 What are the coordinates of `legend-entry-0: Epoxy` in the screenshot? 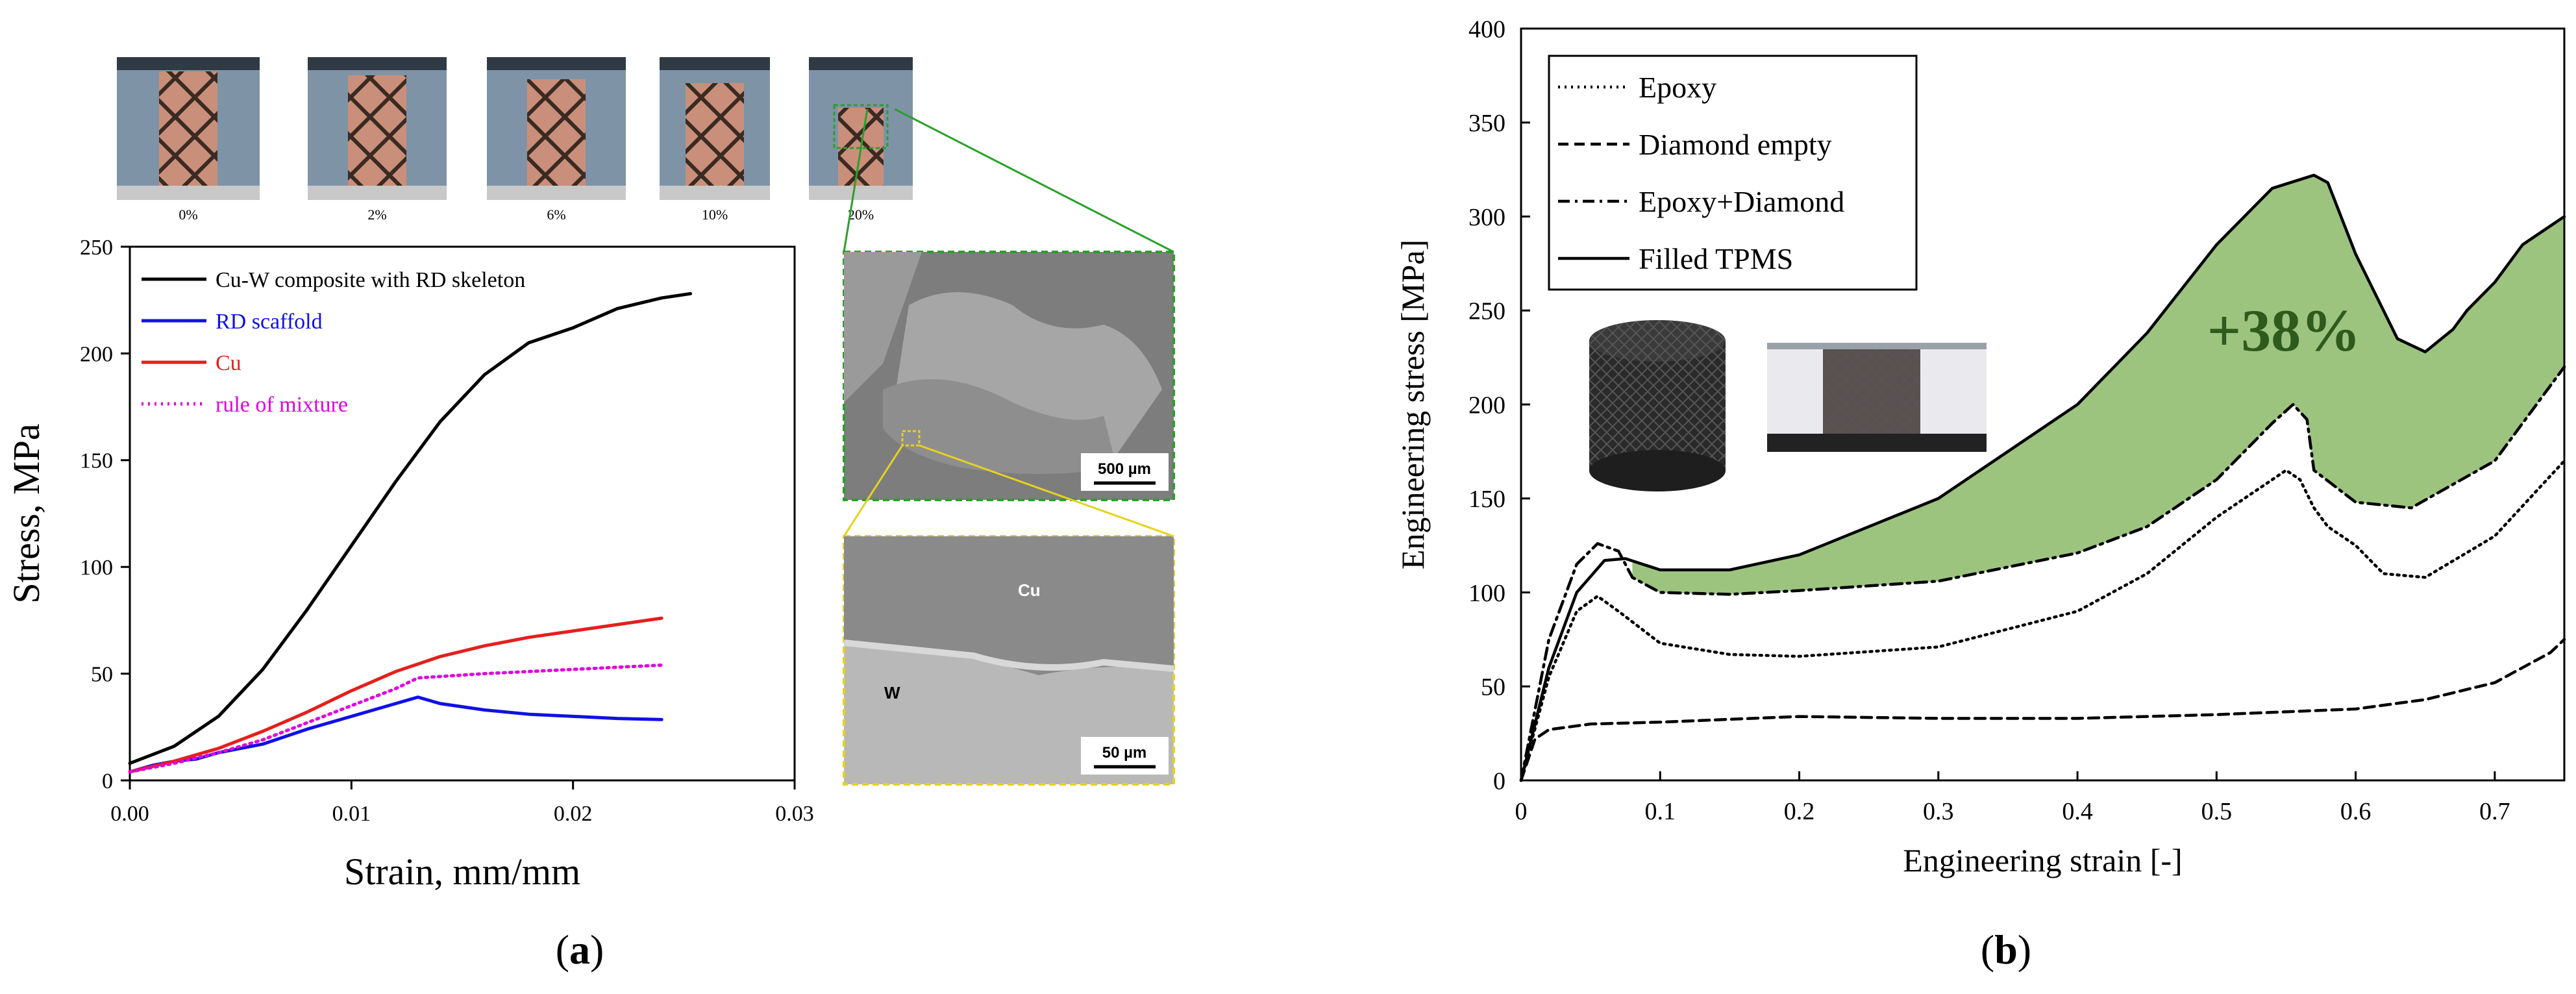 It's located at (1677, 88).